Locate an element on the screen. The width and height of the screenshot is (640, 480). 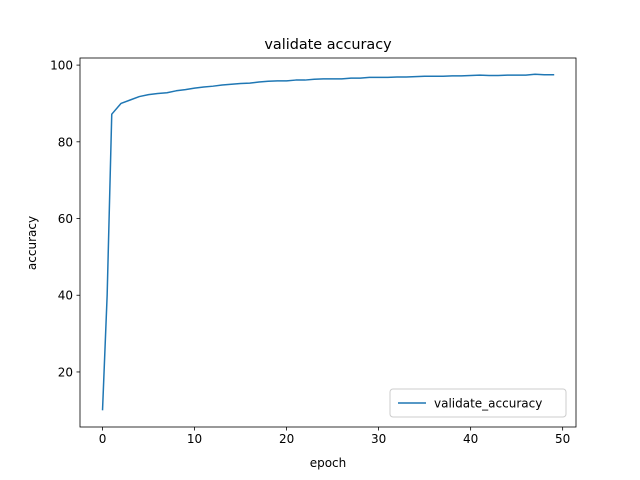
y-tick-label: 20 is located at coordinates (65, 372).